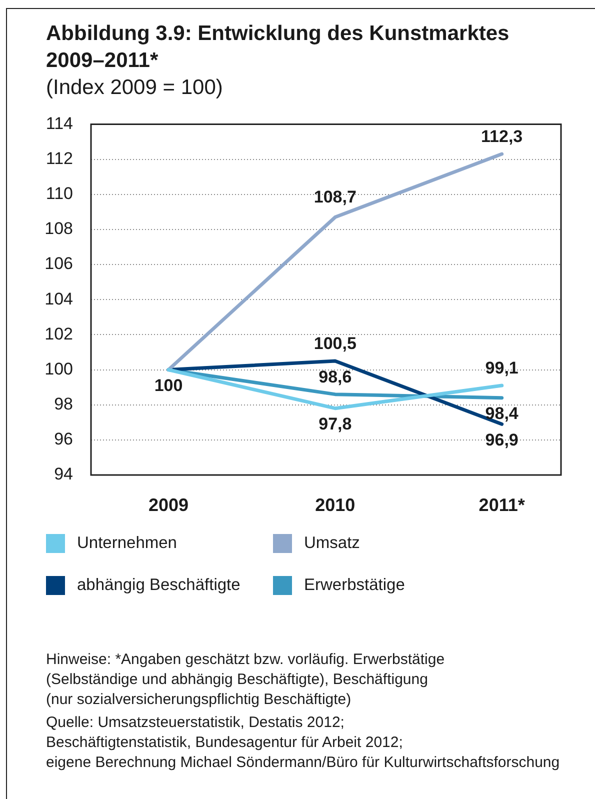 This screenshot has width=595, height=799. What do you see at coordinates (63, 474) in the screenshot?
I see `y-tick-label: 94` at bounding box center [63, 474].